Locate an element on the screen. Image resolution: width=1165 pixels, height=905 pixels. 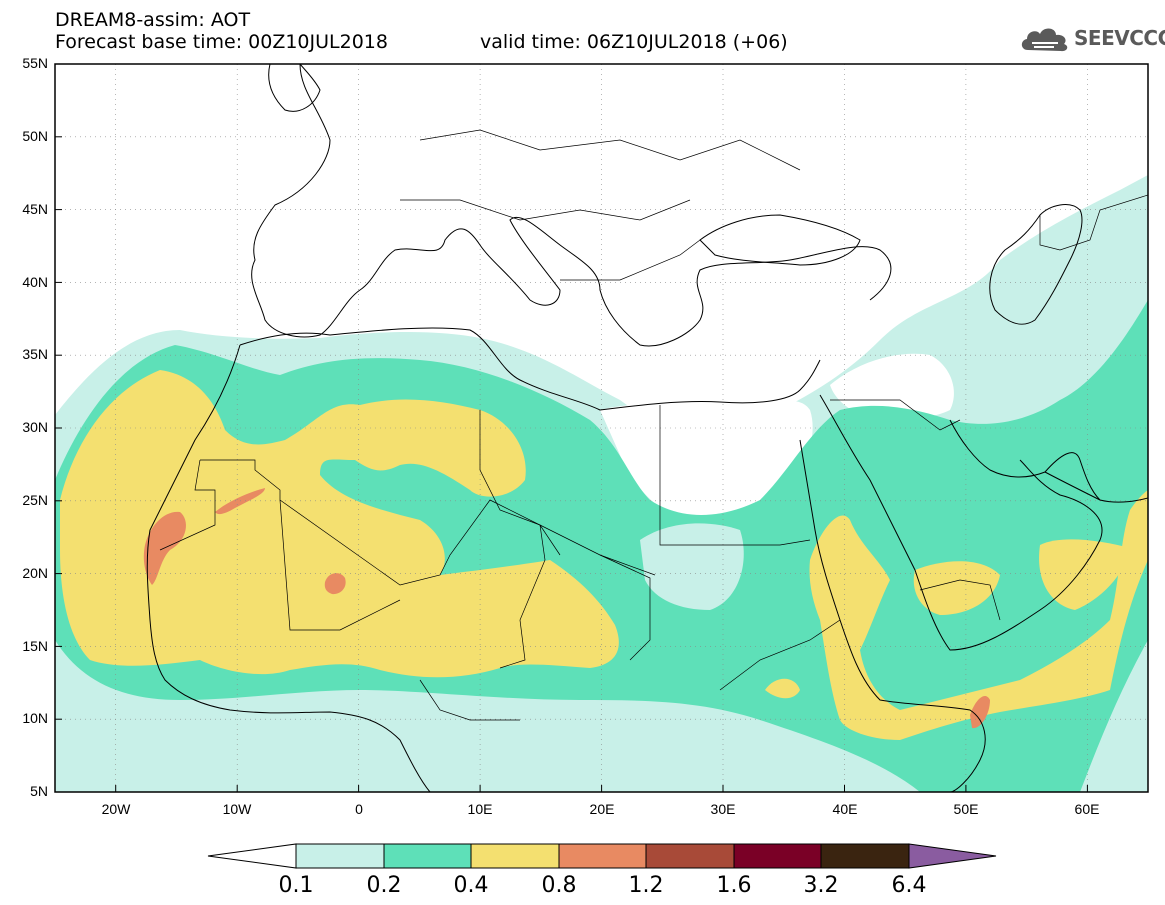
aot-band-0-8-morocco is located at coordinates (164, 548).